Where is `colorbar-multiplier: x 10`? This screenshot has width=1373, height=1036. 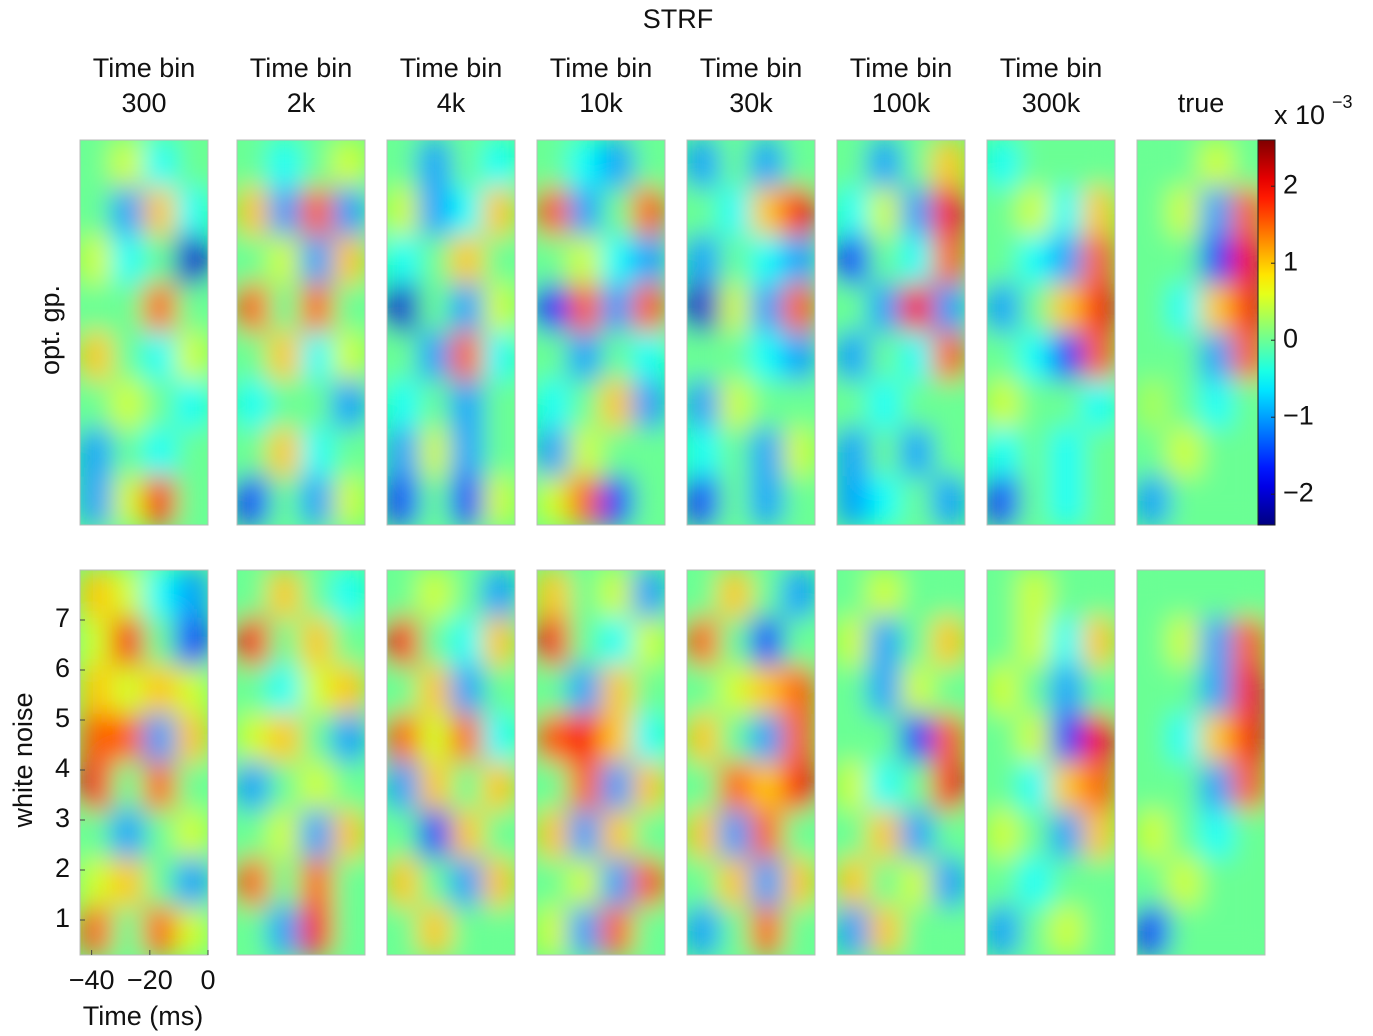 colorbar-multiplier: x 10 is located at coordinates (1299, 115).